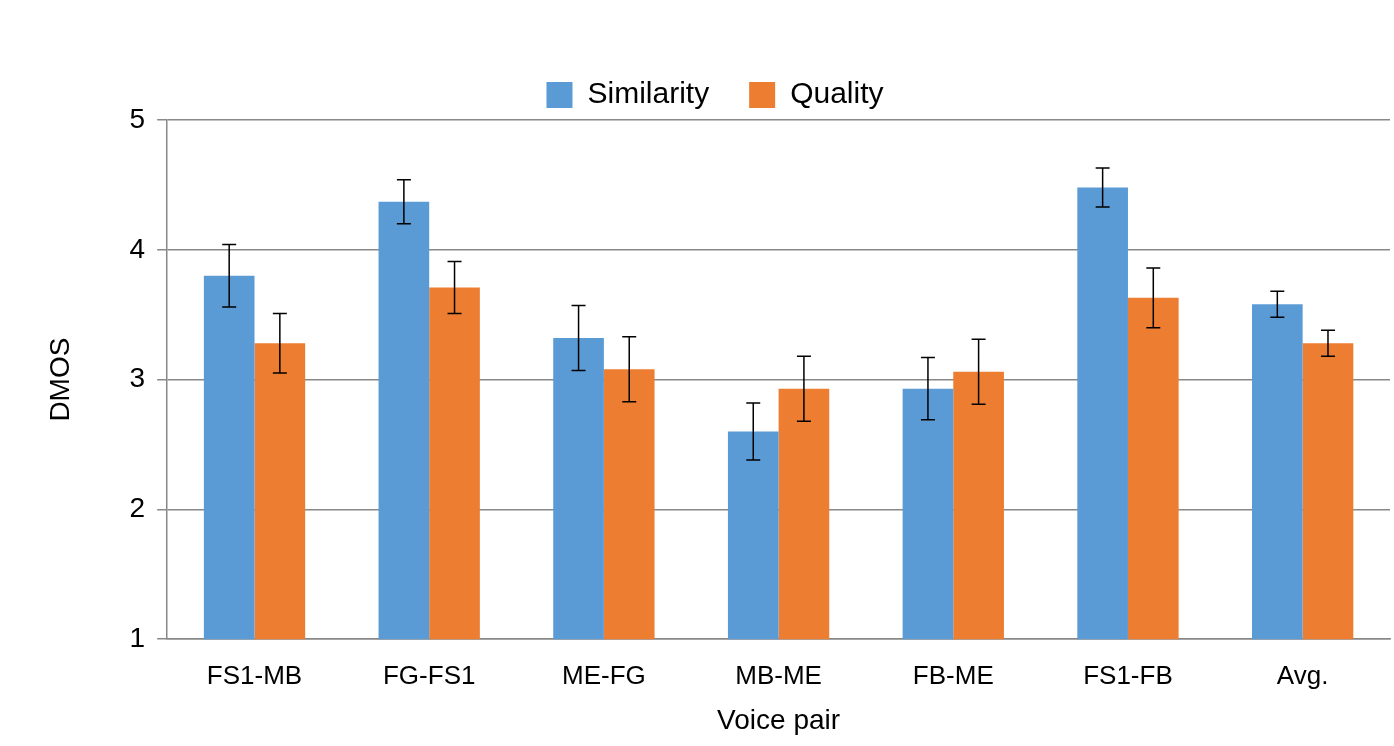  I want to click on x-tick-label: Avg., so click(1302, 674).